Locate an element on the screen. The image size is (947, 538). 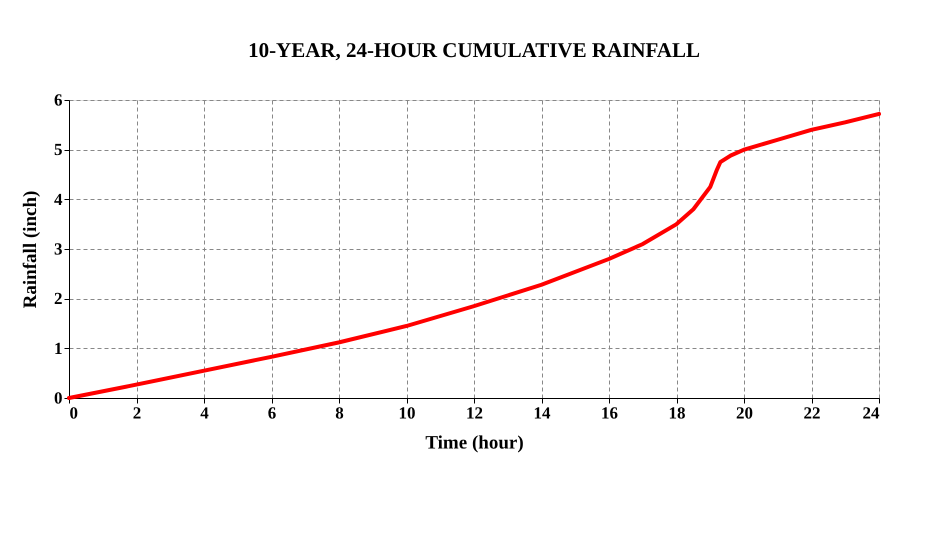
x-tick-label: 24 is located at coordinates (871, 413).